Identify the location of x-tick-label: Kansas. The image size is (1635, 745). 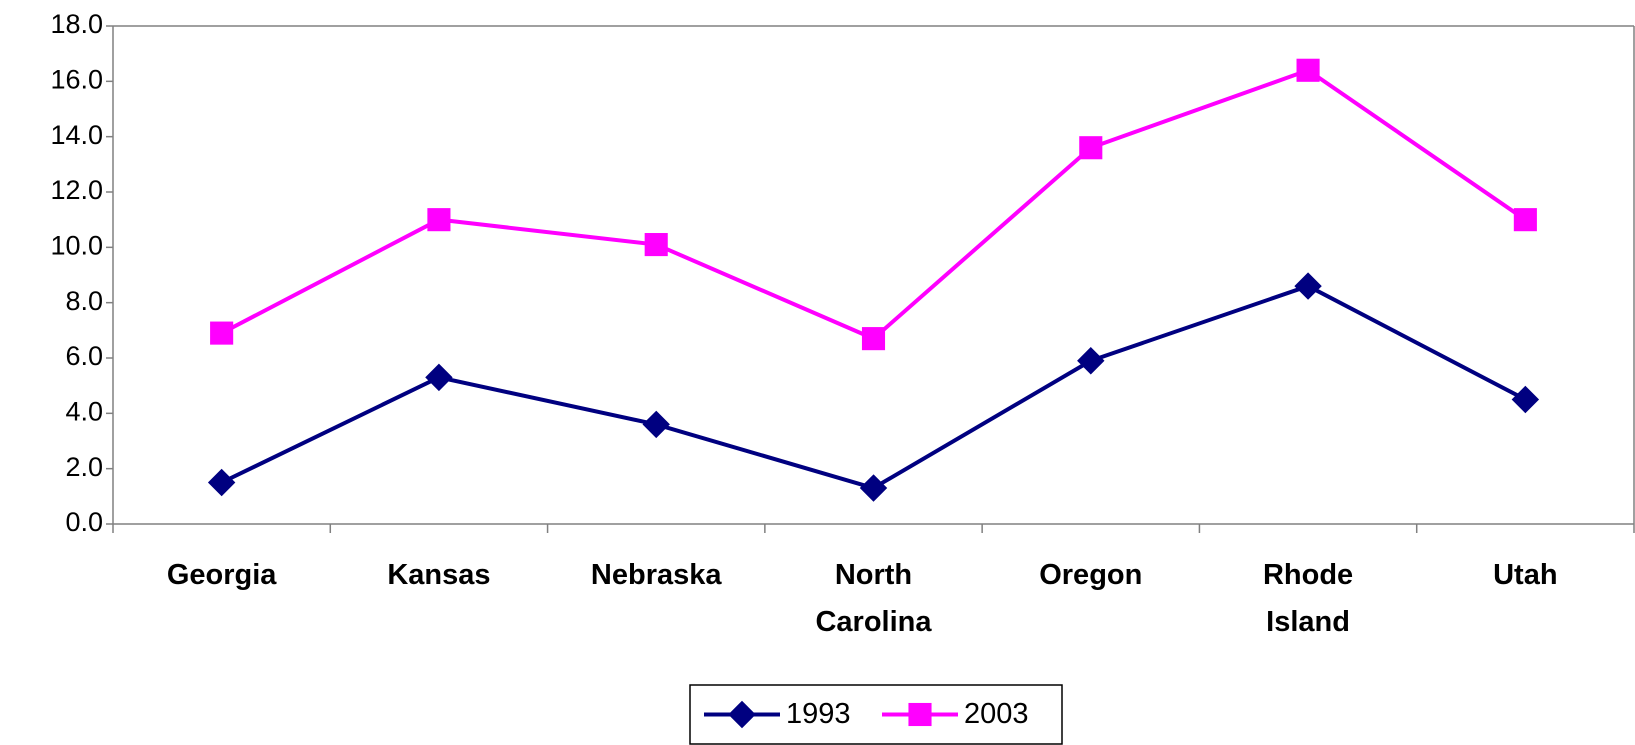
(439, 575).